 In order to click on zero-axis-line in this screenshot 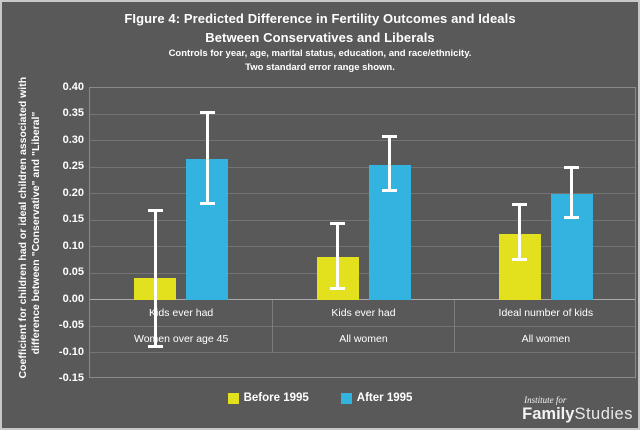, I will do `click(362, 300)`.